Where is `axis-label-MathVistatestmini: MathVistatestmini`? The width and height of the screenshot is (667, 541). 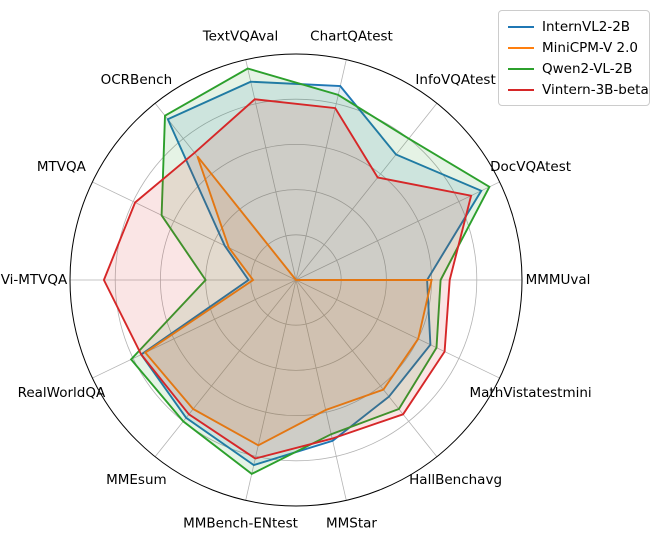
axis-label-MathVistatestmini: MathVistatestmini is located at coordinates (530, 393).